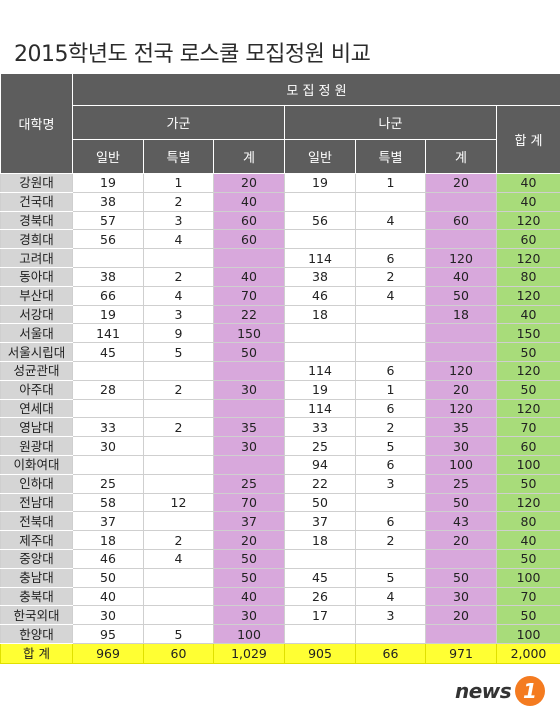 The image size is (560, 725). I want to click on a-general-cell: 66, so click(108, 295).